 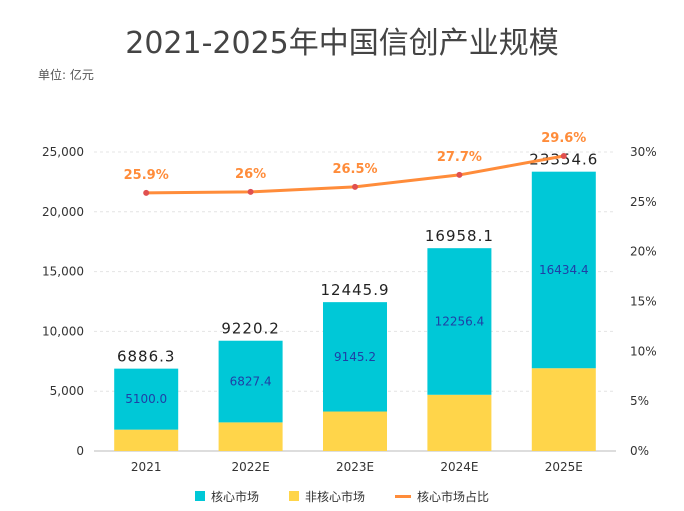 I want to click on y2-tick-label: 5%, so click(x=639, y=401).